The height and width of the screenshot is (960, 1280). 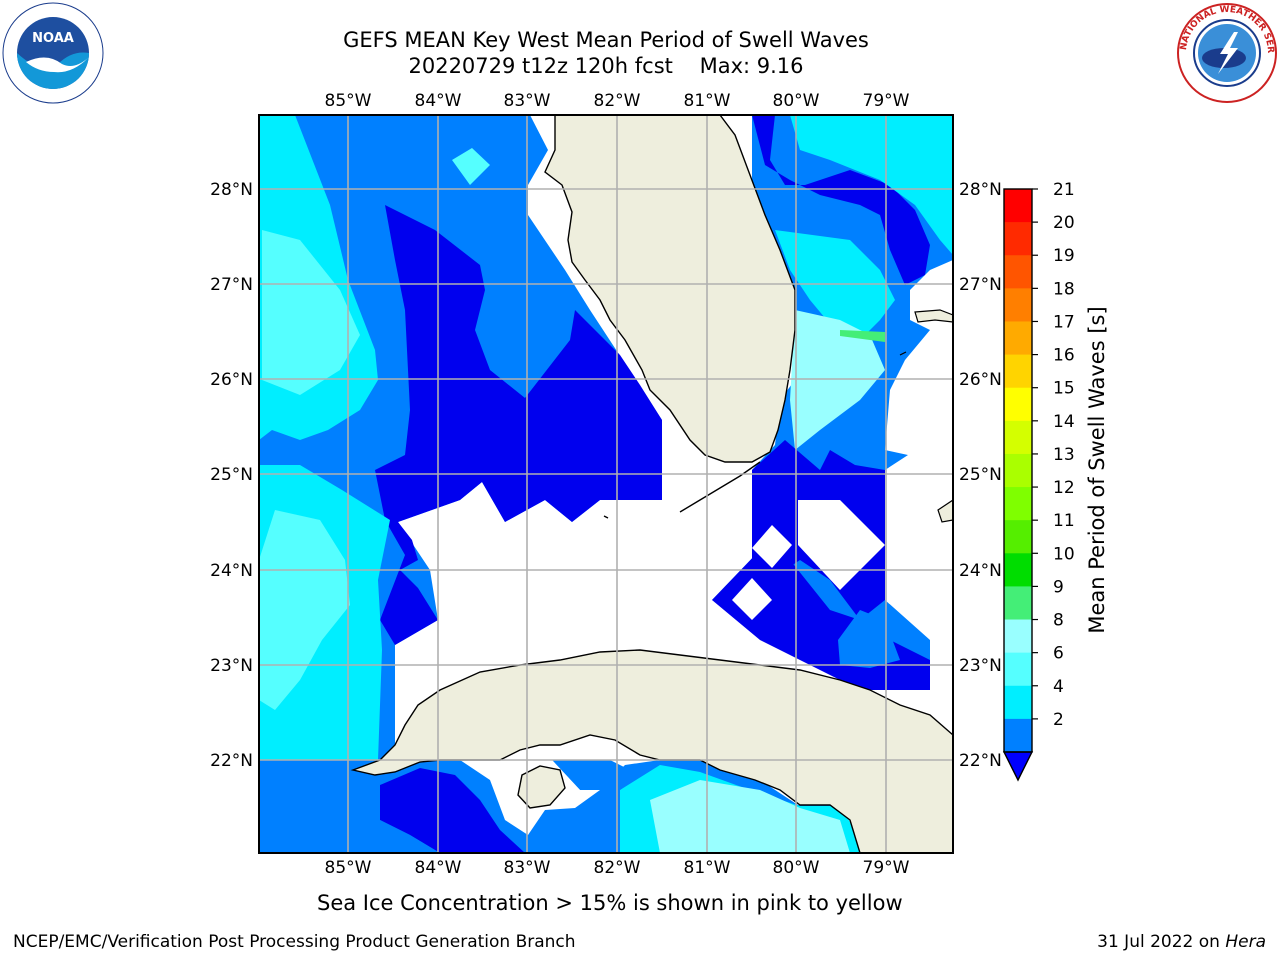 I want to click on lon-label-top: 80°W, so click(x=796, y=101).